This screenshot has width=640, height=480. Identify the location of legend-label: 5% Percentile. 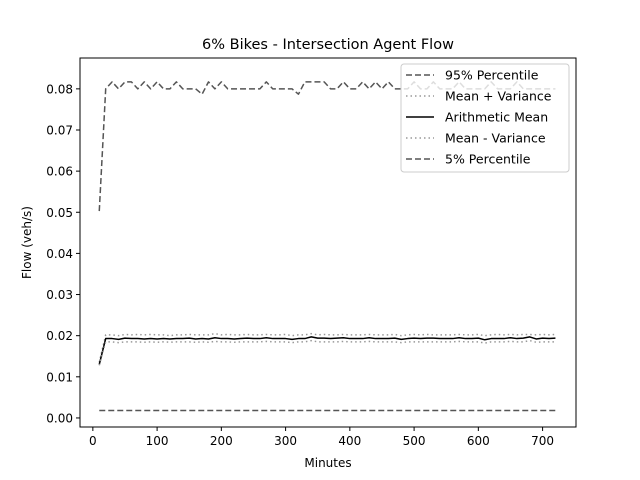
(488, 159).